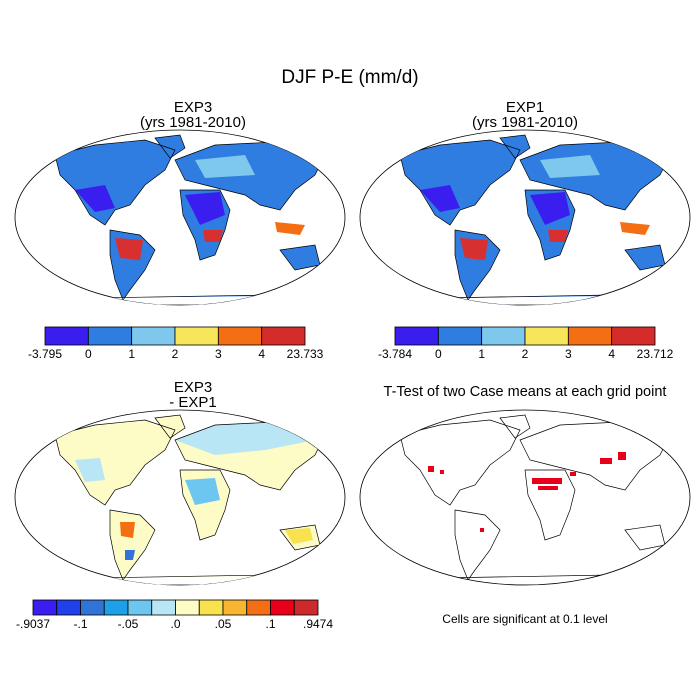  What do you see at coordinates (175, 624) in the screenshot?
I see `colorbar-label: .0` at bounding box center [175, 624].